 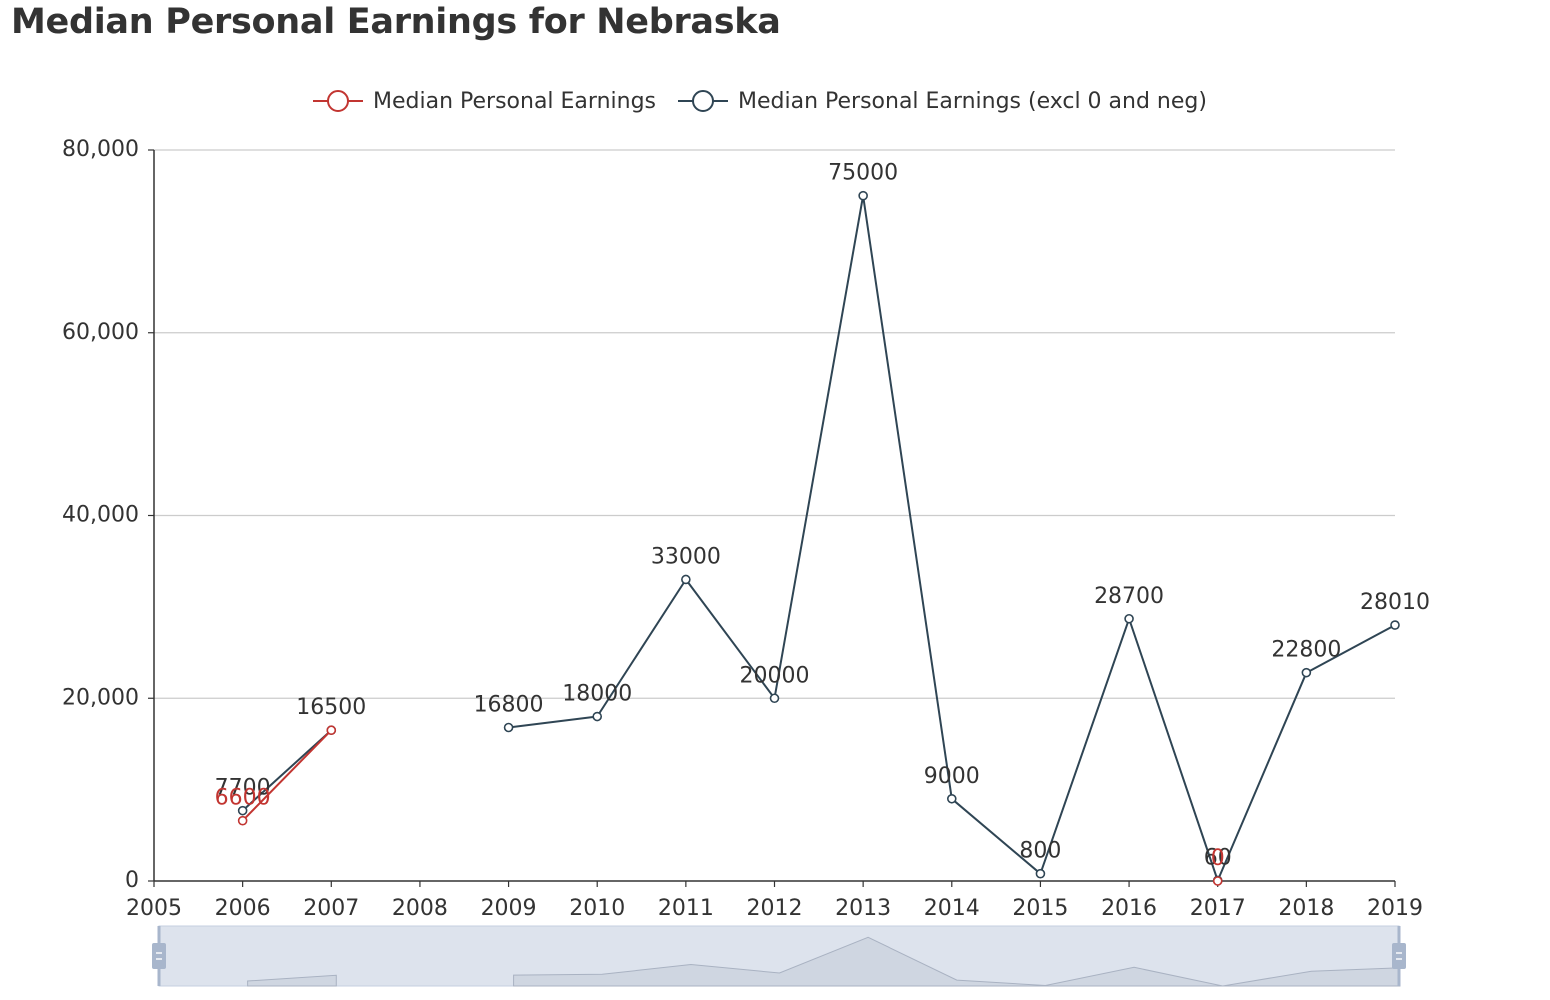 I want to click on y-tick-label: 0, so click(x=132, y=880).